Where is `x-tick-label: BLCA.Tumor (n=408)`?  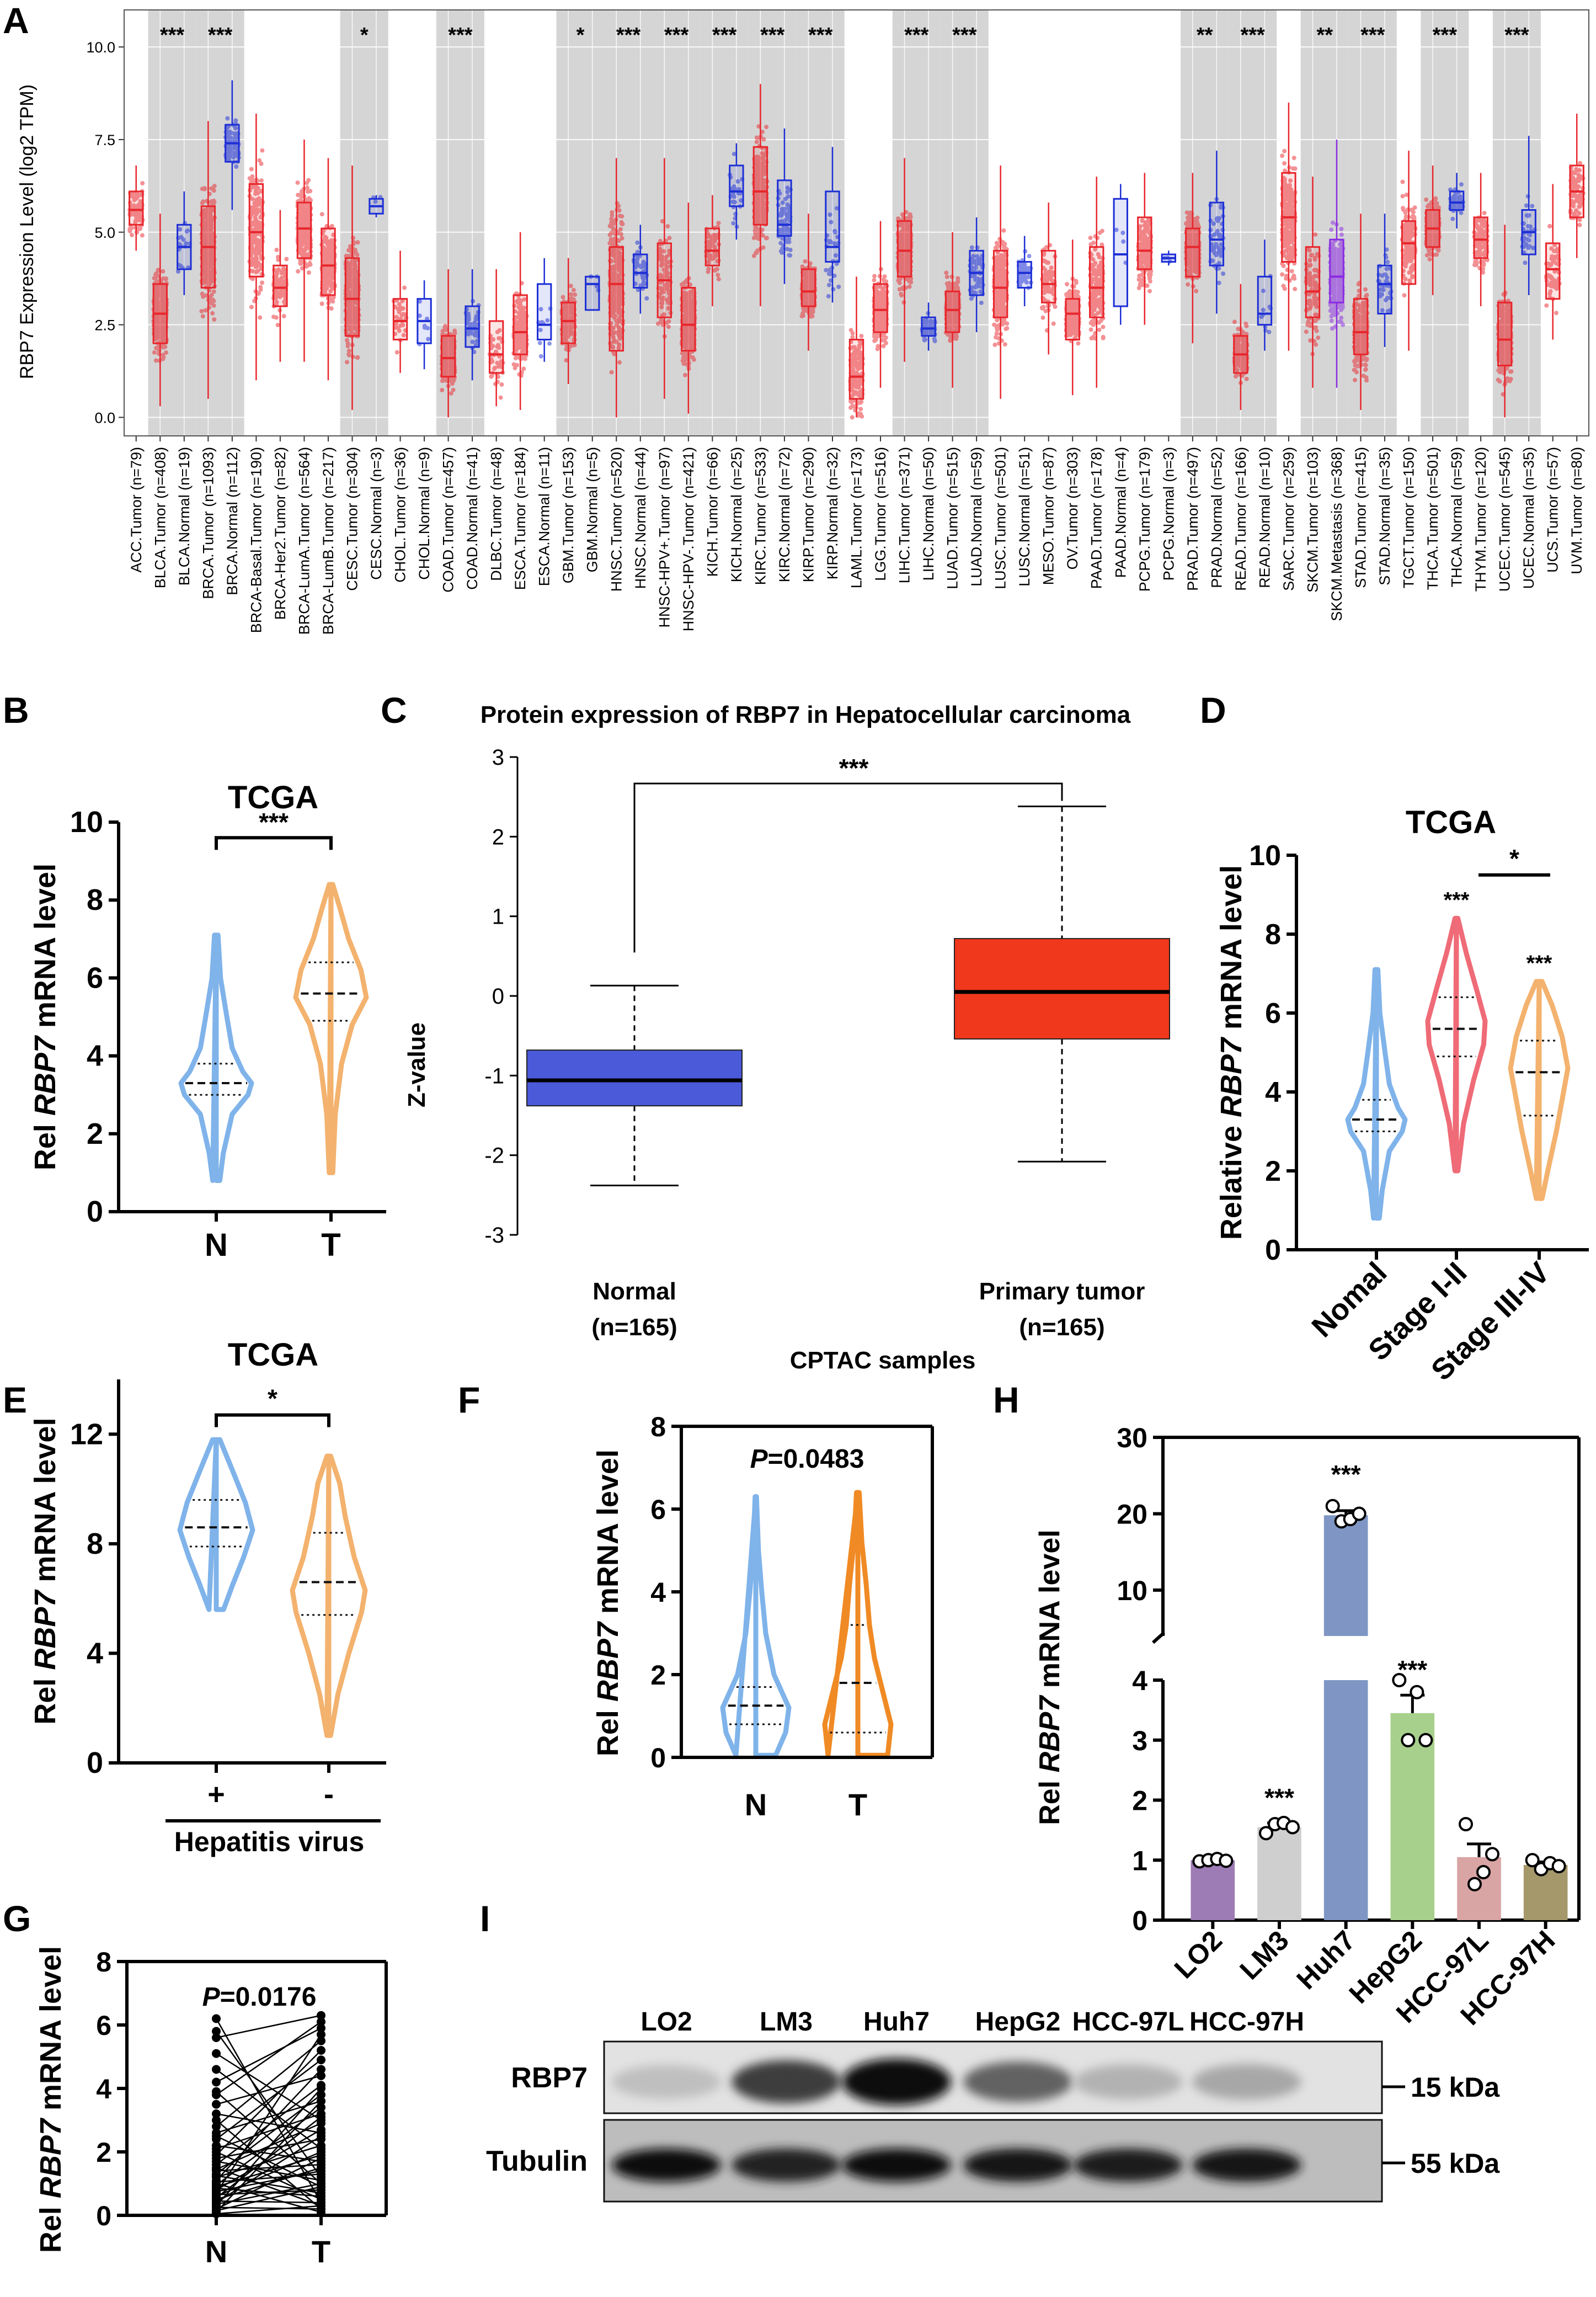 x-tick-label: BLCA.Tumor (n=408) is located at coordinates (160, 517).